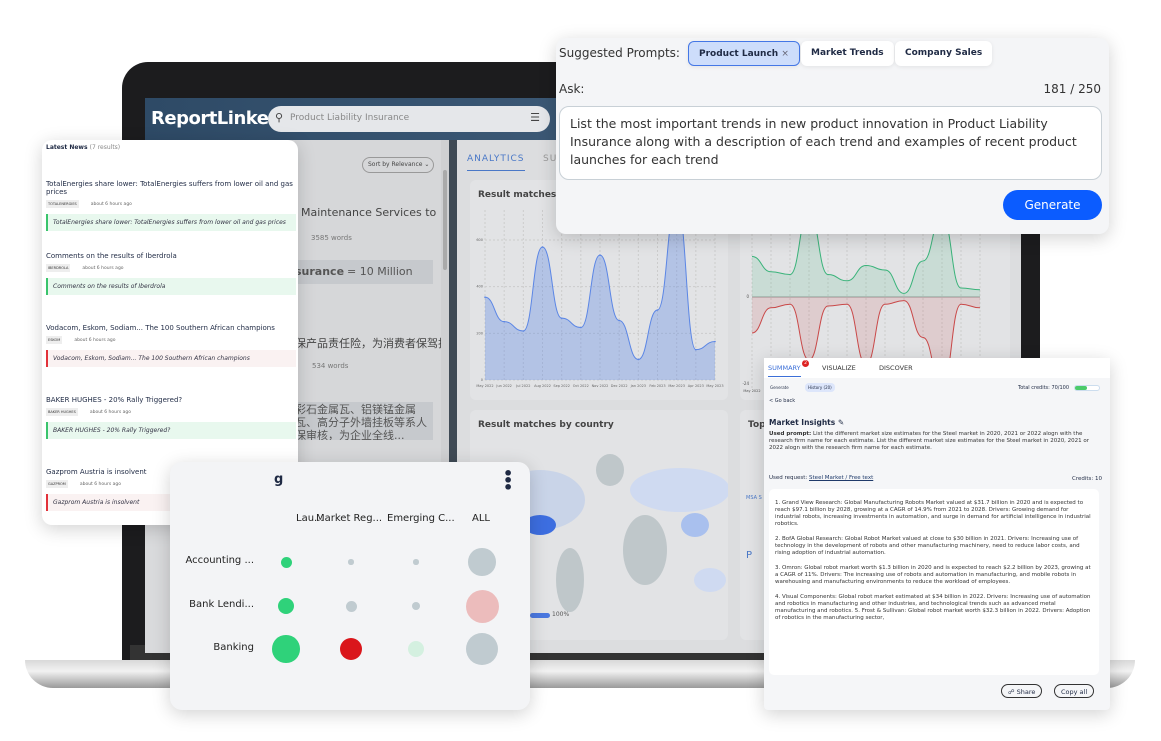 The image size is (1161, 741). I want to click on scroll-thumb, so click(445, 220).